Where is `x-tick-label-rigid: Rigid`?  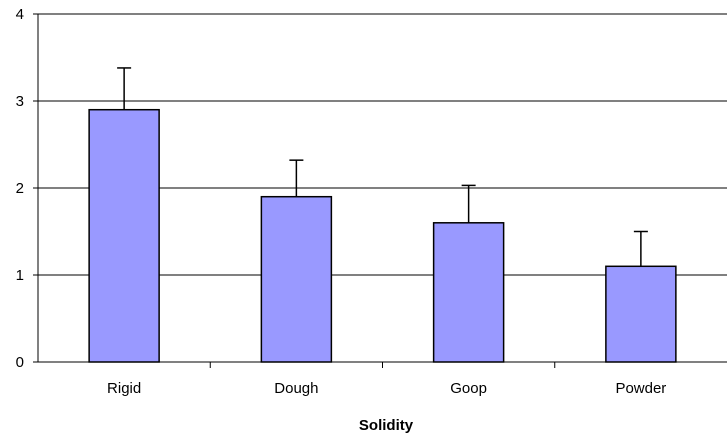 x-tick-label-rigid: Rigid is located at coordinates (124, 388).